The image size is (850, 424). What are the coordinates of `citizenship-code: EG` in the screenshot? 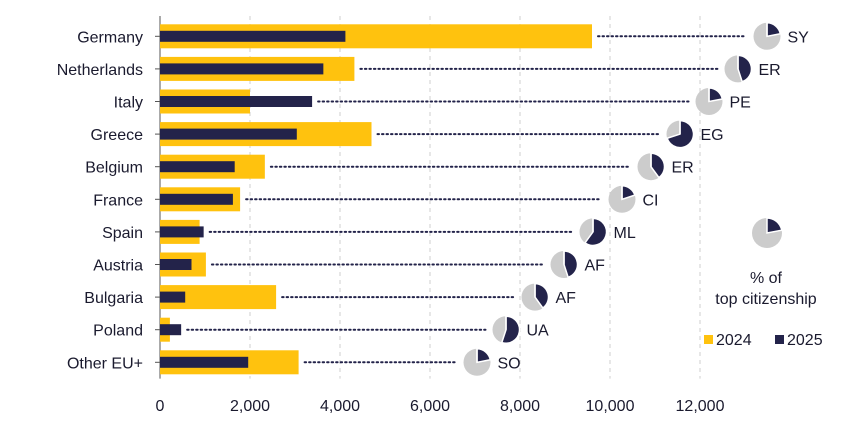 It's located at (712, 135).